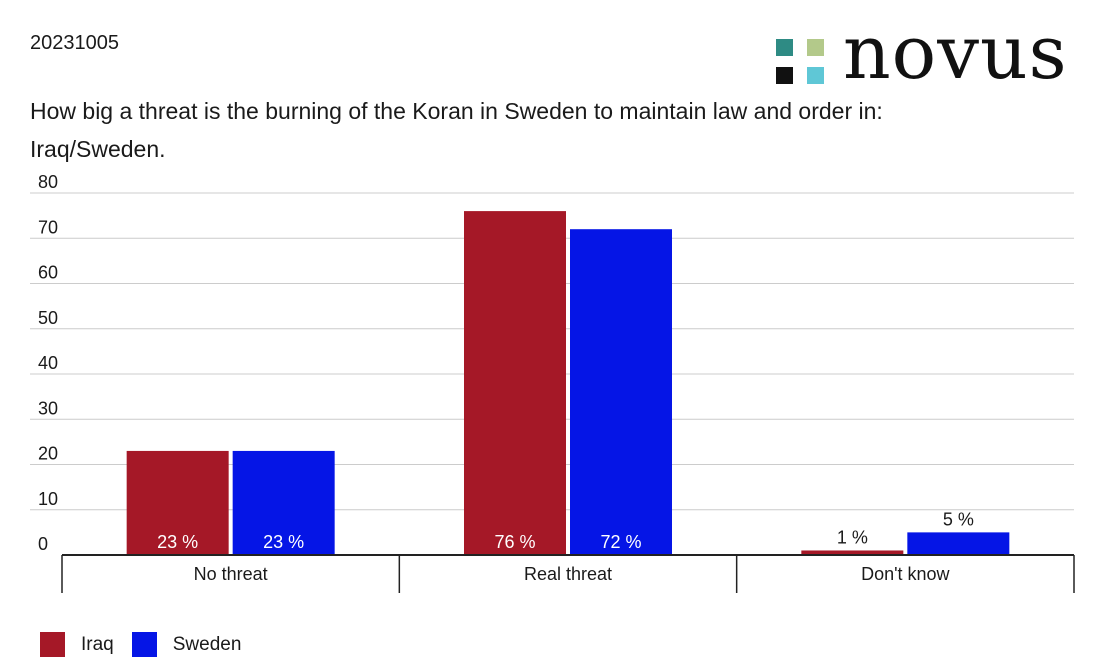 The image size is (1110, 669). What do you see at coordinates (815, 75) in the screenshot?
I see `logo-square-cyan` at bounding box center [815, 75].